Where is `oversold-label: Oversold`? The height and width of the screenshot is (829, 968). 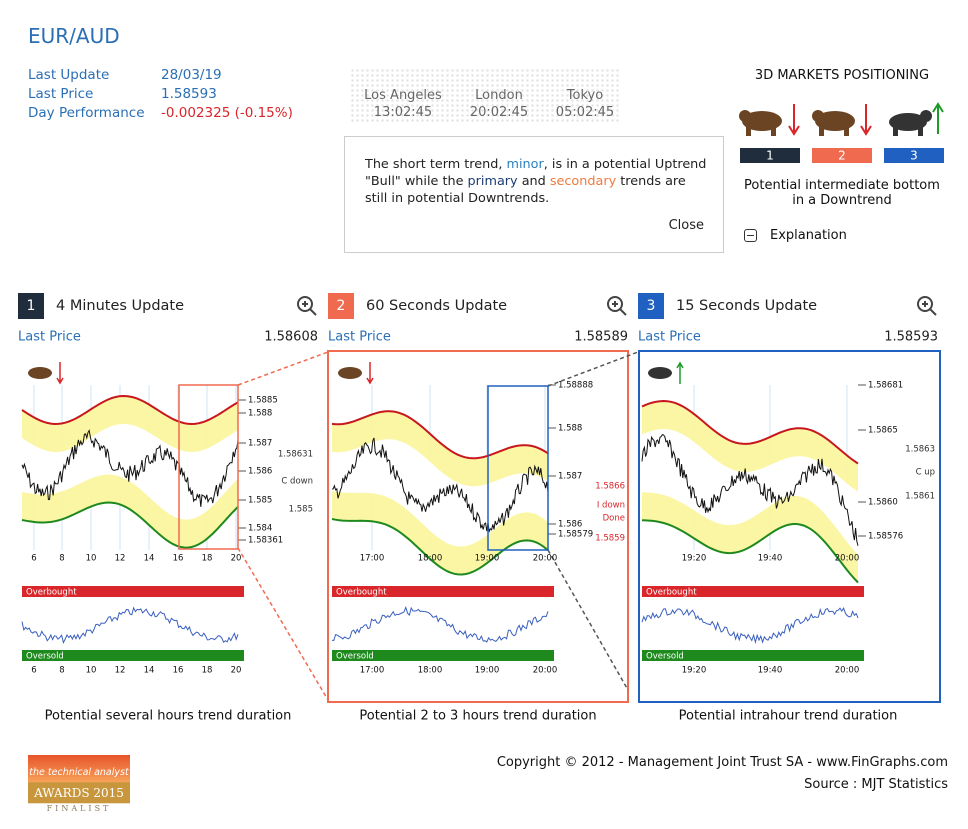
oversold-label: Oversold is located at coordinates (665, 657).